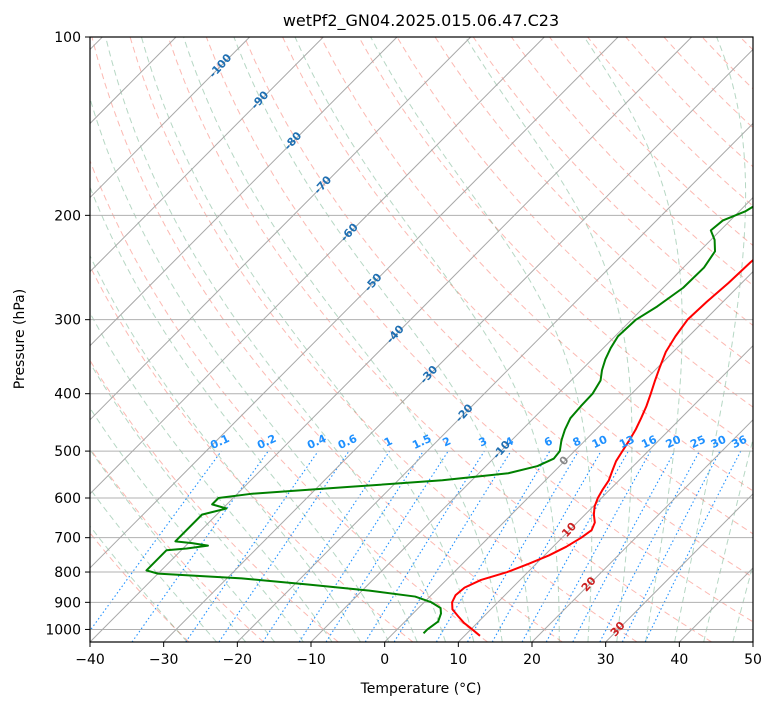 The width and height of the screenshot is (775, 708). I want to click on mixing-ratio-label: 10, so click(600, 442).